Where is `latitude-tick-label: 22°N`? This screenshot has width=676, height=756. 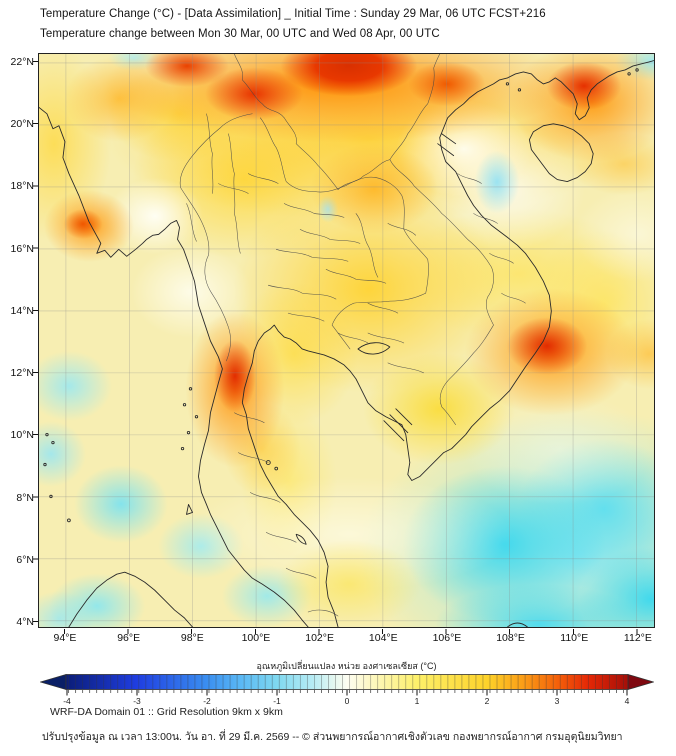 latitude-tick-label: 22°N is located at coordinates (22, 62).